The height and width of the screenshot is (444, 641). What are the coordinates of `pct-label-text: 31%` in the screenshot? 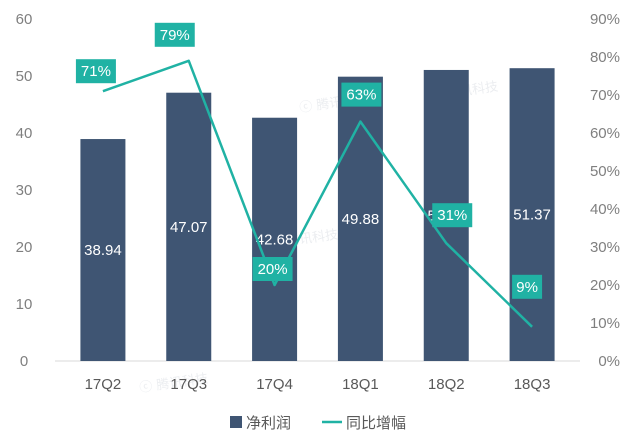 It's located at (452, 215).